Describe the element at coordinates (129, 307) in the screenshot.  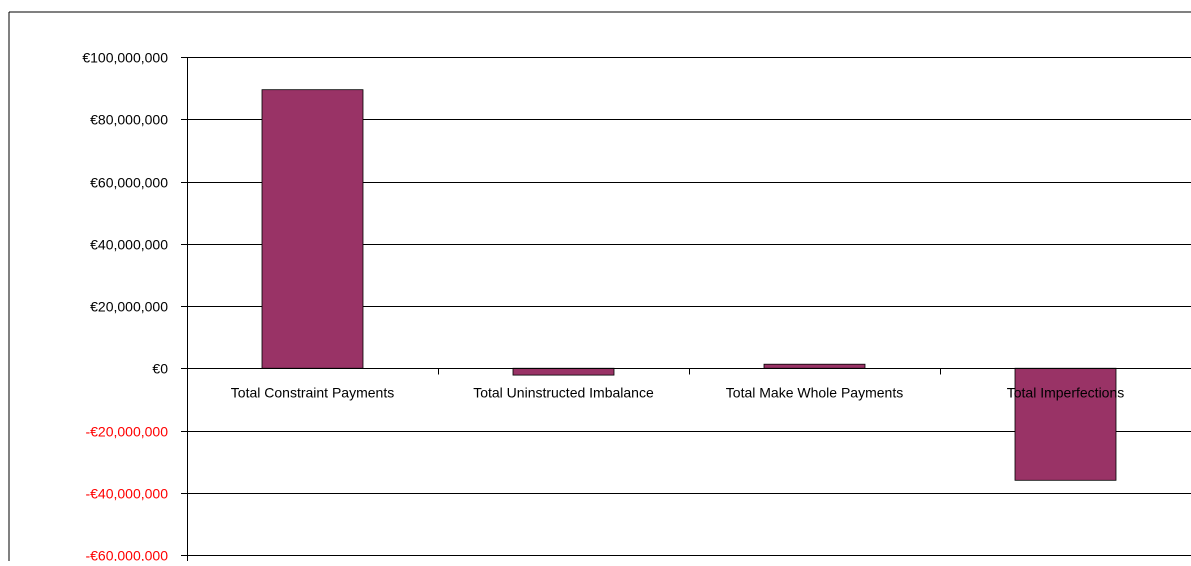
I see `y-tick-label: €20,000,000` at that location.